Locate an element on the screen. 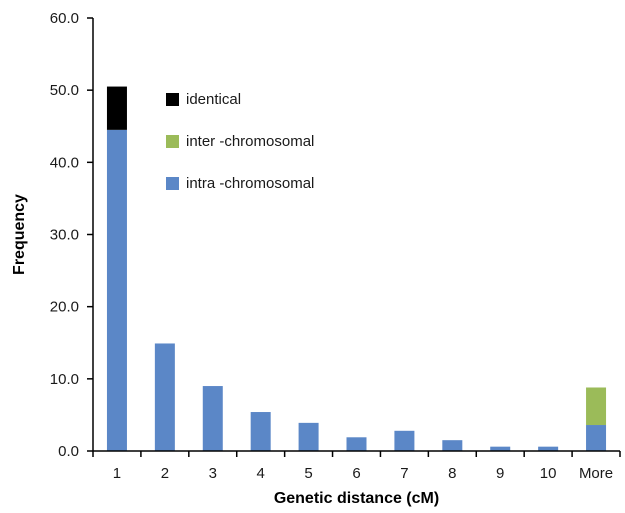  x-ticks: 1 2 3 4 5 6 7 8 9 10 More is located at coordinates (356, 466).